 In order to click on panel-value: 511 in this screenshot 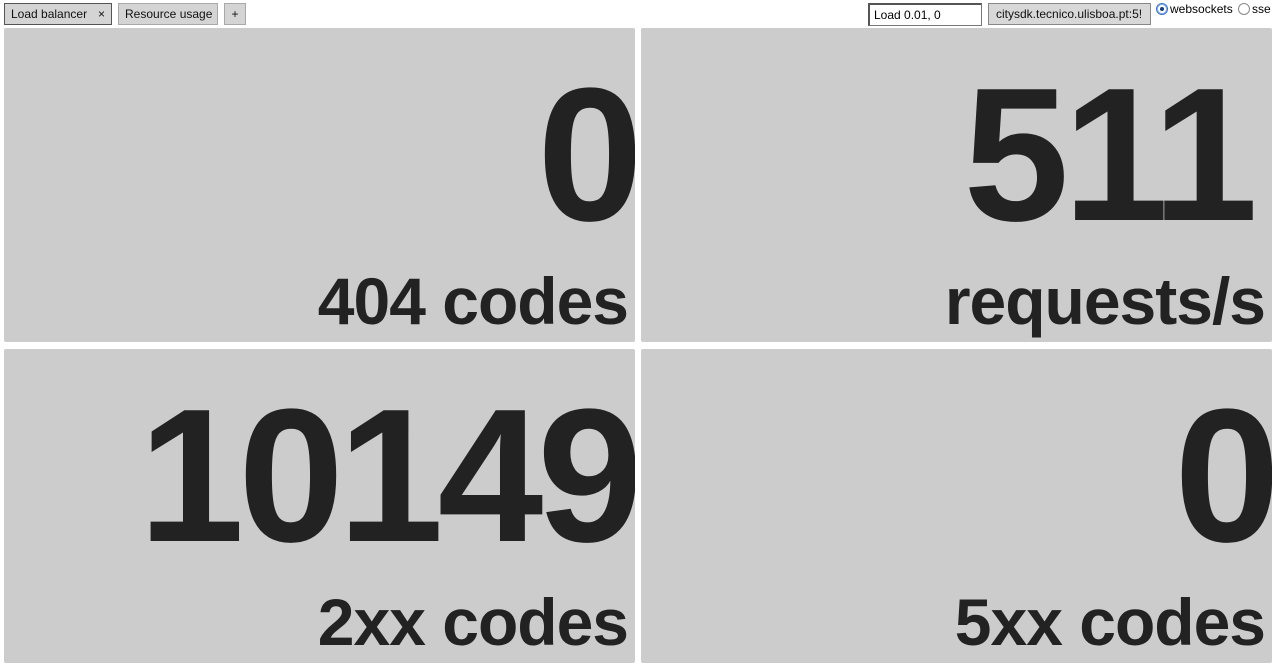, I will do `click(1110, 155)`.